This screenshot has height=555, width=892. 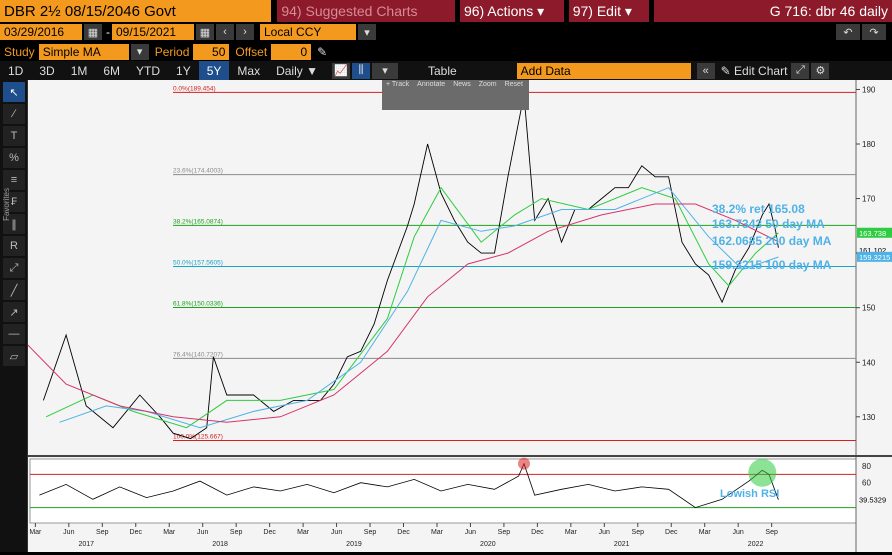 I want to click on y-tick-label: 190, so click(x=869, y=89).